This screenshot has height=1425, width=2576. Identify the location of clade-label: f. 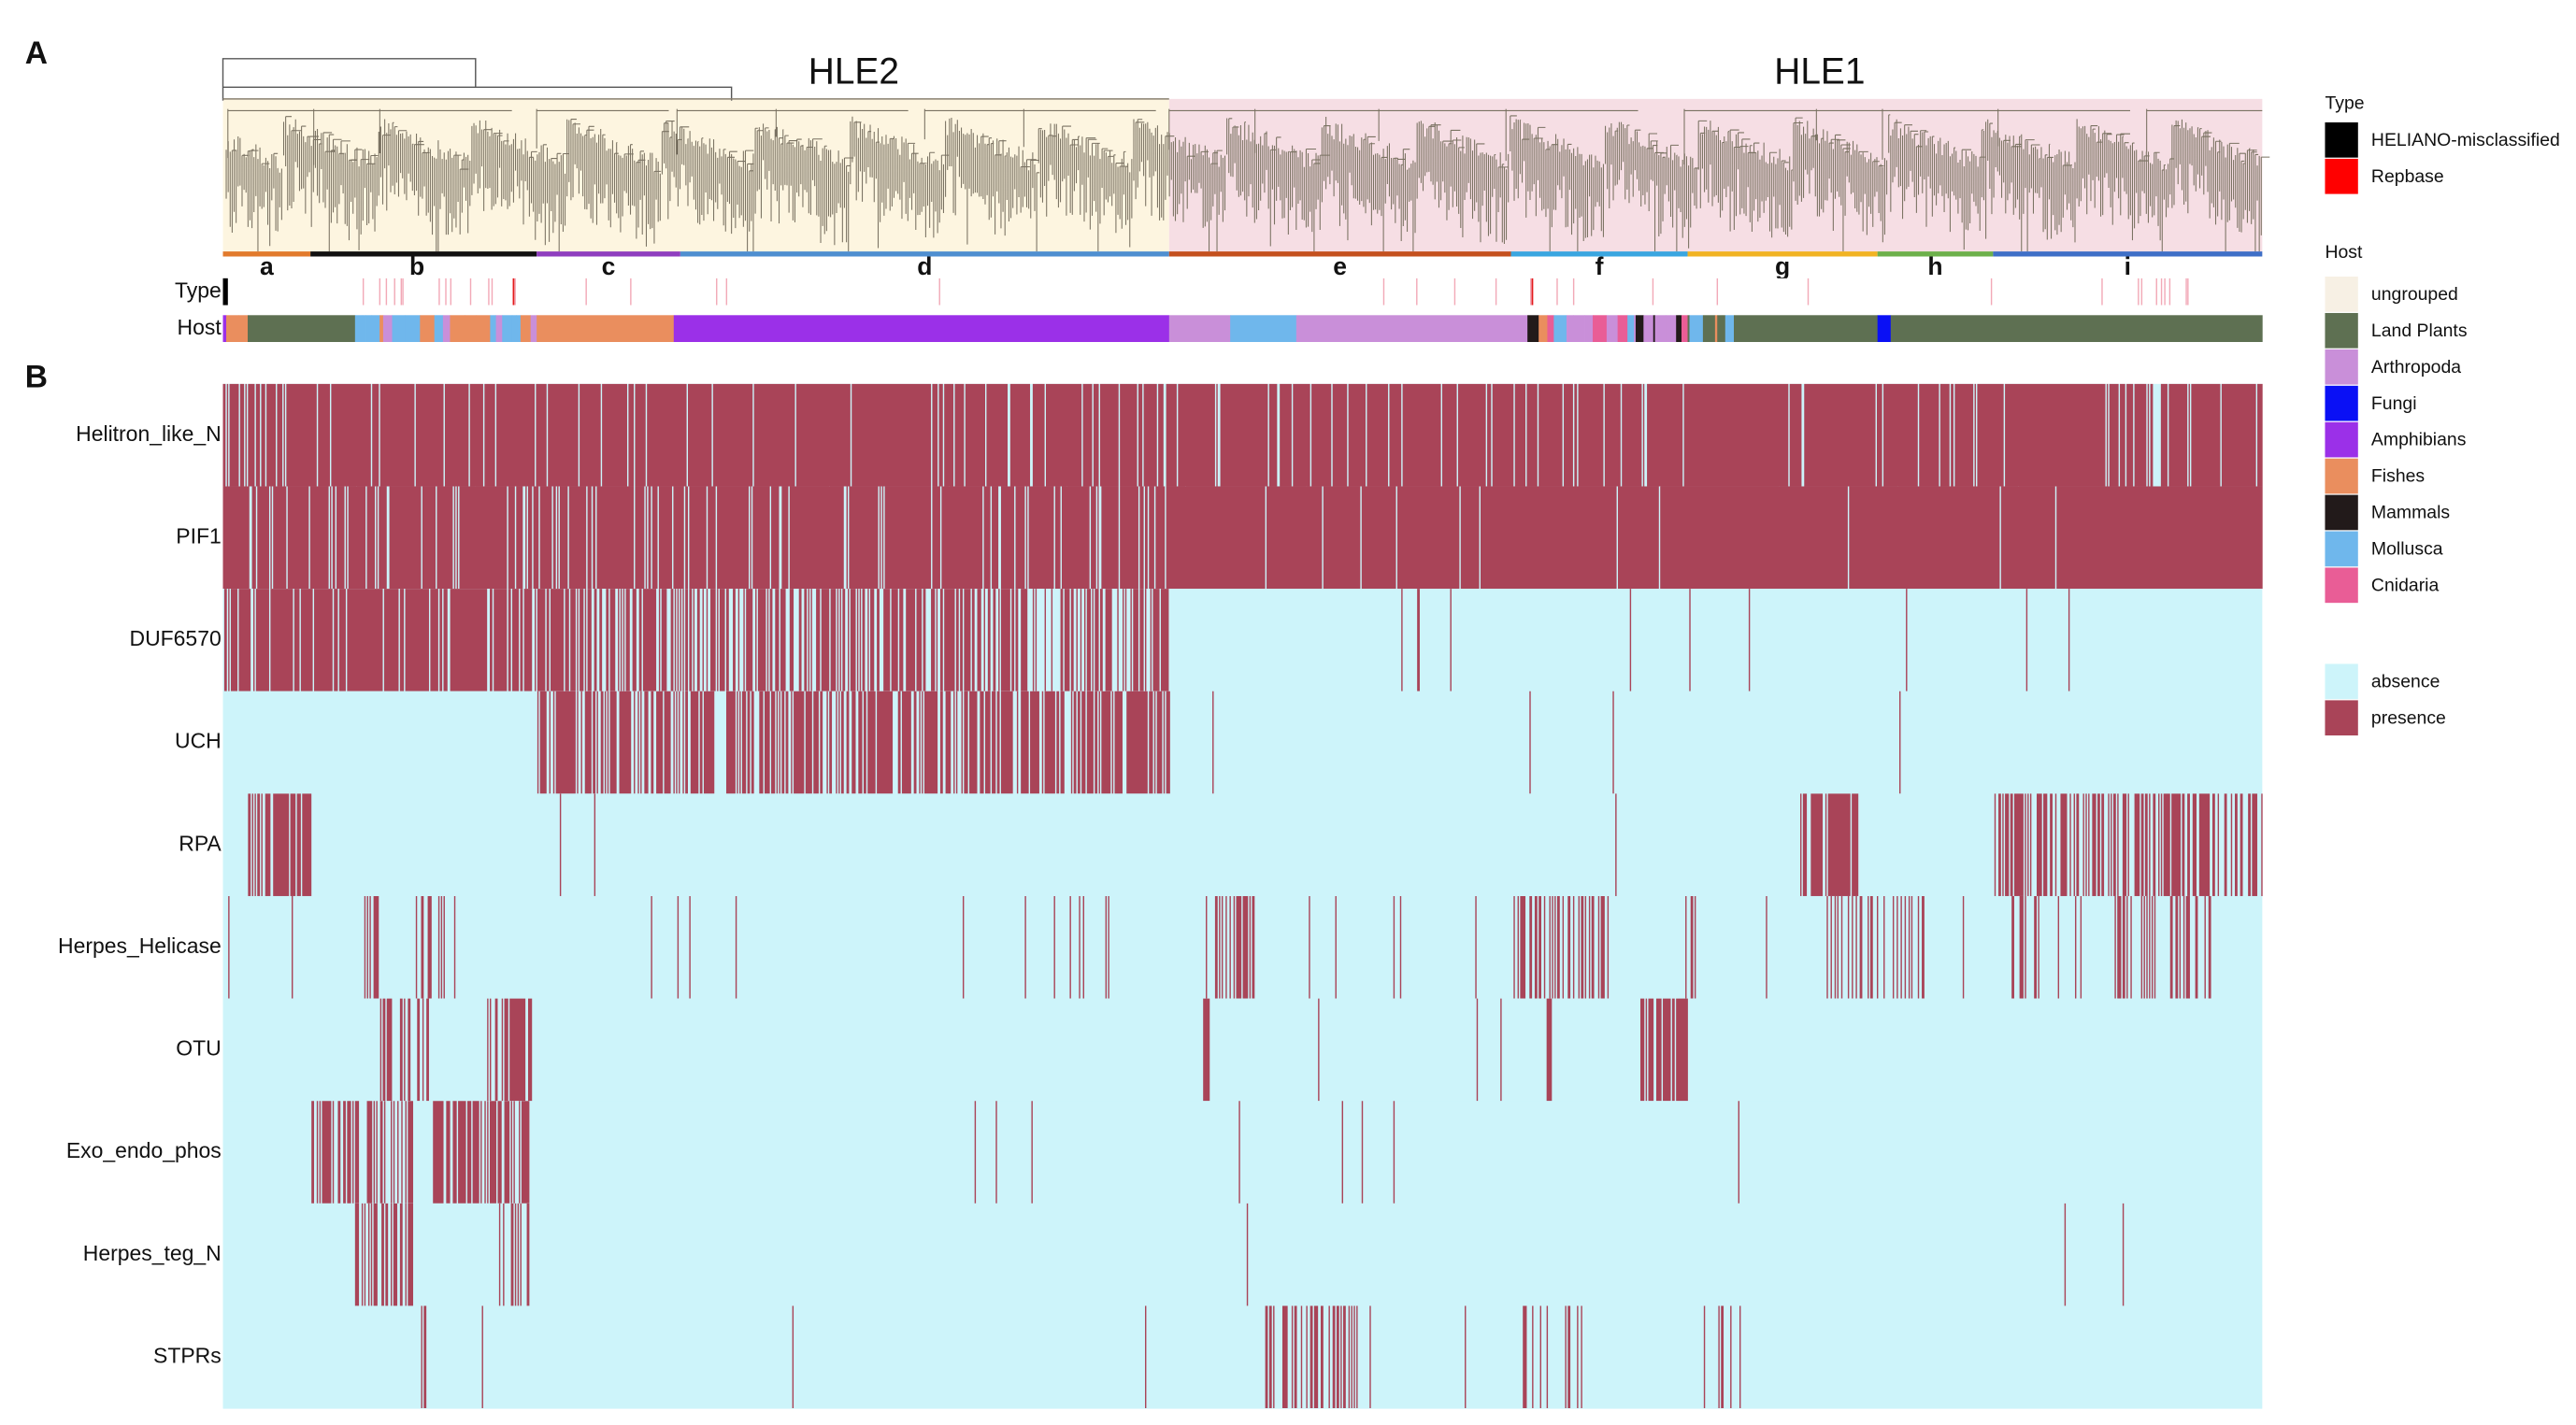
(1600, 266).